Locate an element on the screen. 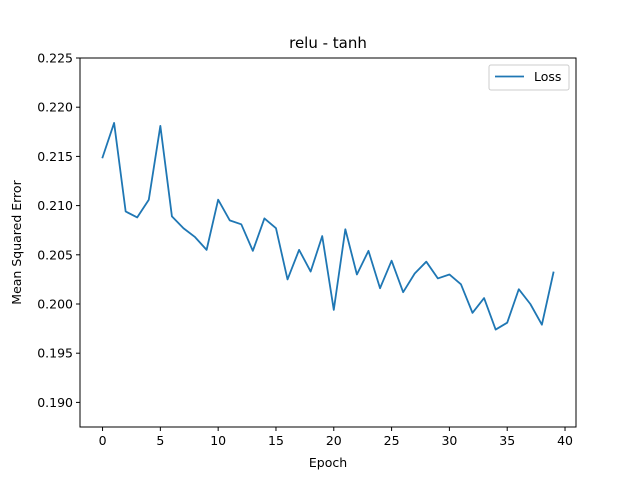 Image resolution: width=640 pixels, height=480 pixels. x-tick-label: 20 is located at coordinates (334, 440).